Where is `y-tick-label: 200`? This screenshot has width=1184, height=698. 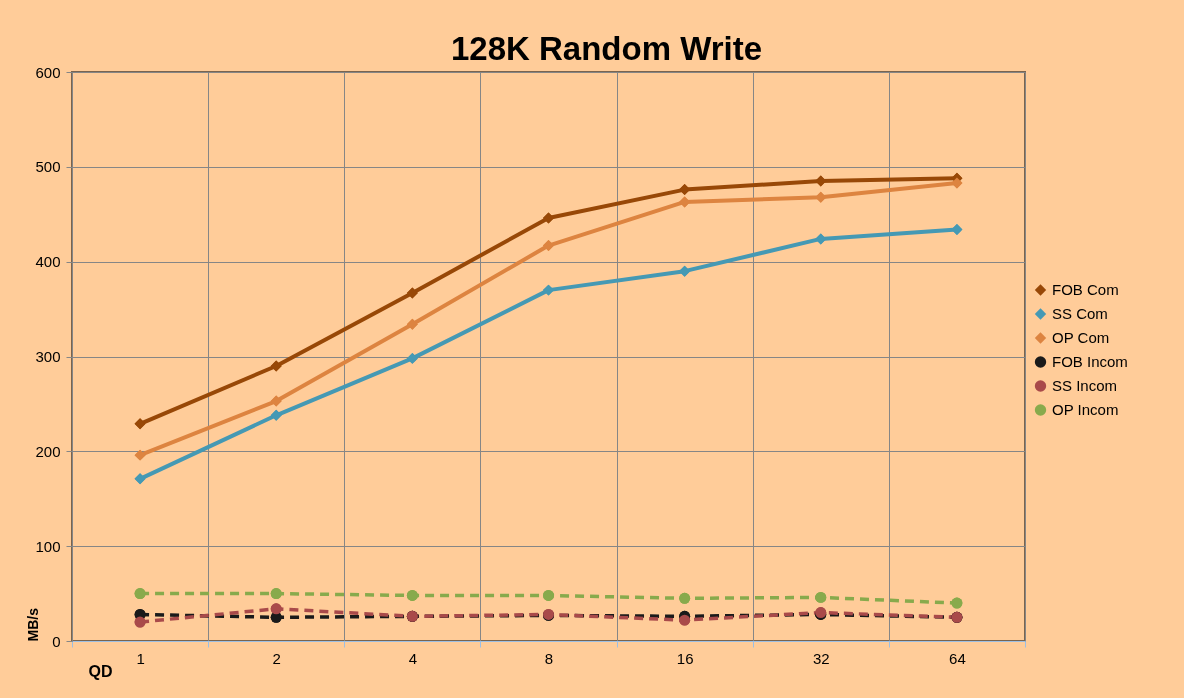 y-tick-label: 200 is located at coordinates (48, 451).